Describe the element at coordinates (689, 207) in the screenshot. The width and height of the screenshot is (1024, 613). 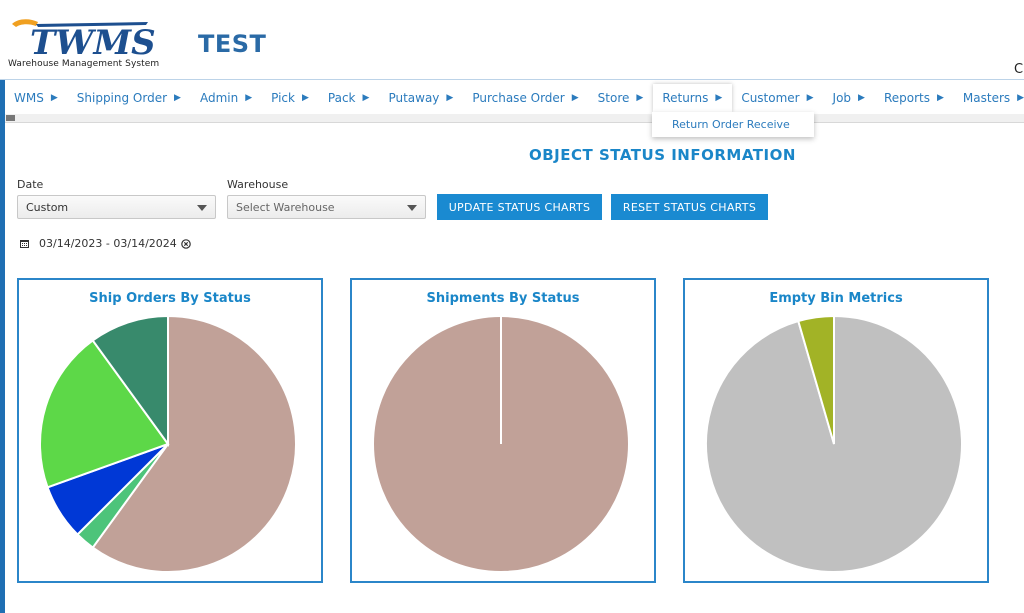
I see `reset-status-charts-button: RESET STATUS CHARTS` at that location.